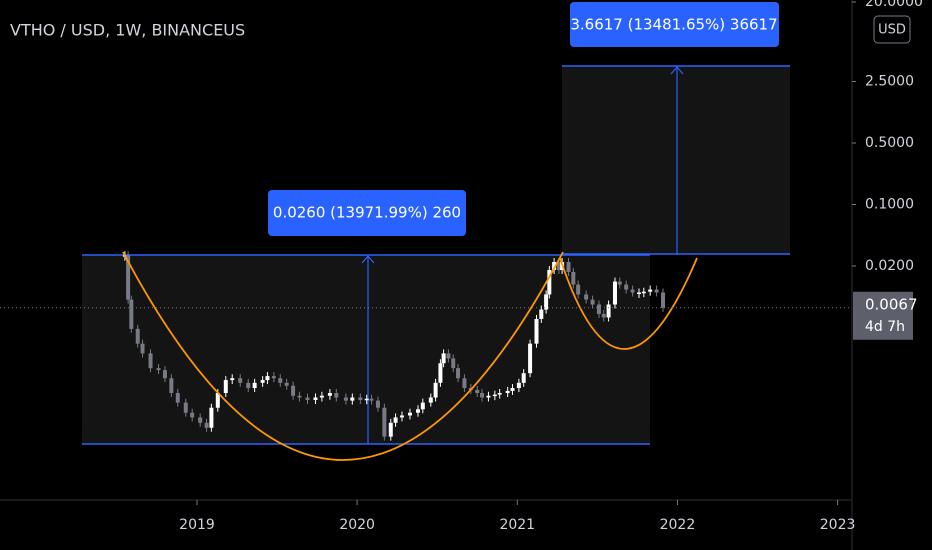 The width and height of the screenshot is (932, 550). Describe the element at coordinates (517, 525) in the screenshot. I see `x-tick-label: 2021` at that location.